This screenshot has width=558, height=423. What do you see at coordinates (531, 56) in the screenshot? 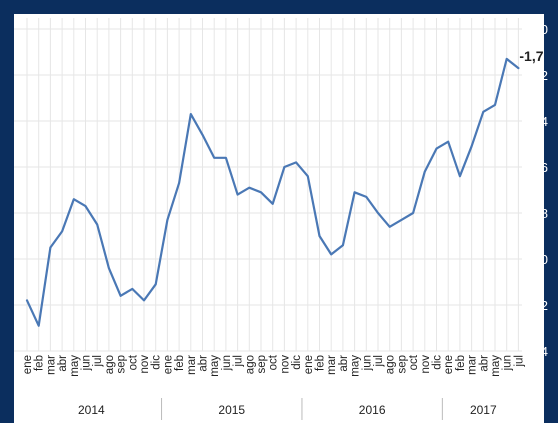
I see `last-value-label: -1,7` at bounding box center [531, 56].